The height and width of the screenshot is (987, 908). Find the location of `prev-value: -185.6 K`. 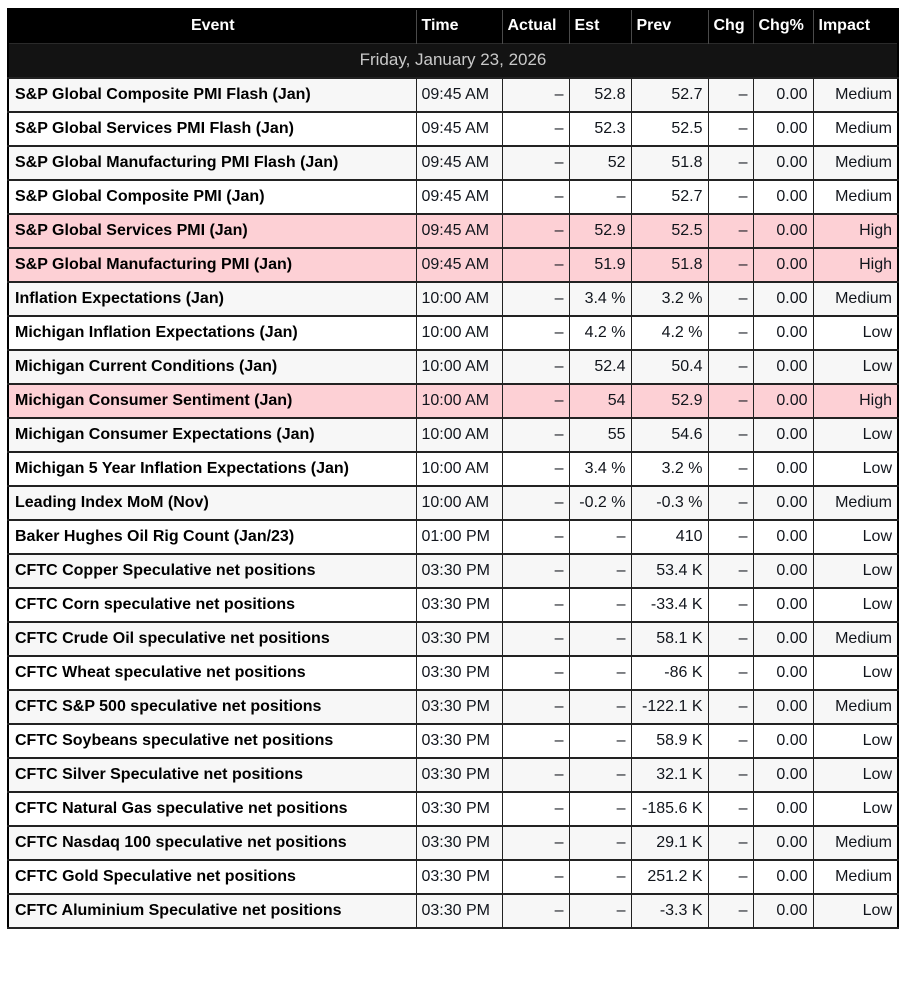

prev-value: -185.6 K is located at coordinates (669, 809).